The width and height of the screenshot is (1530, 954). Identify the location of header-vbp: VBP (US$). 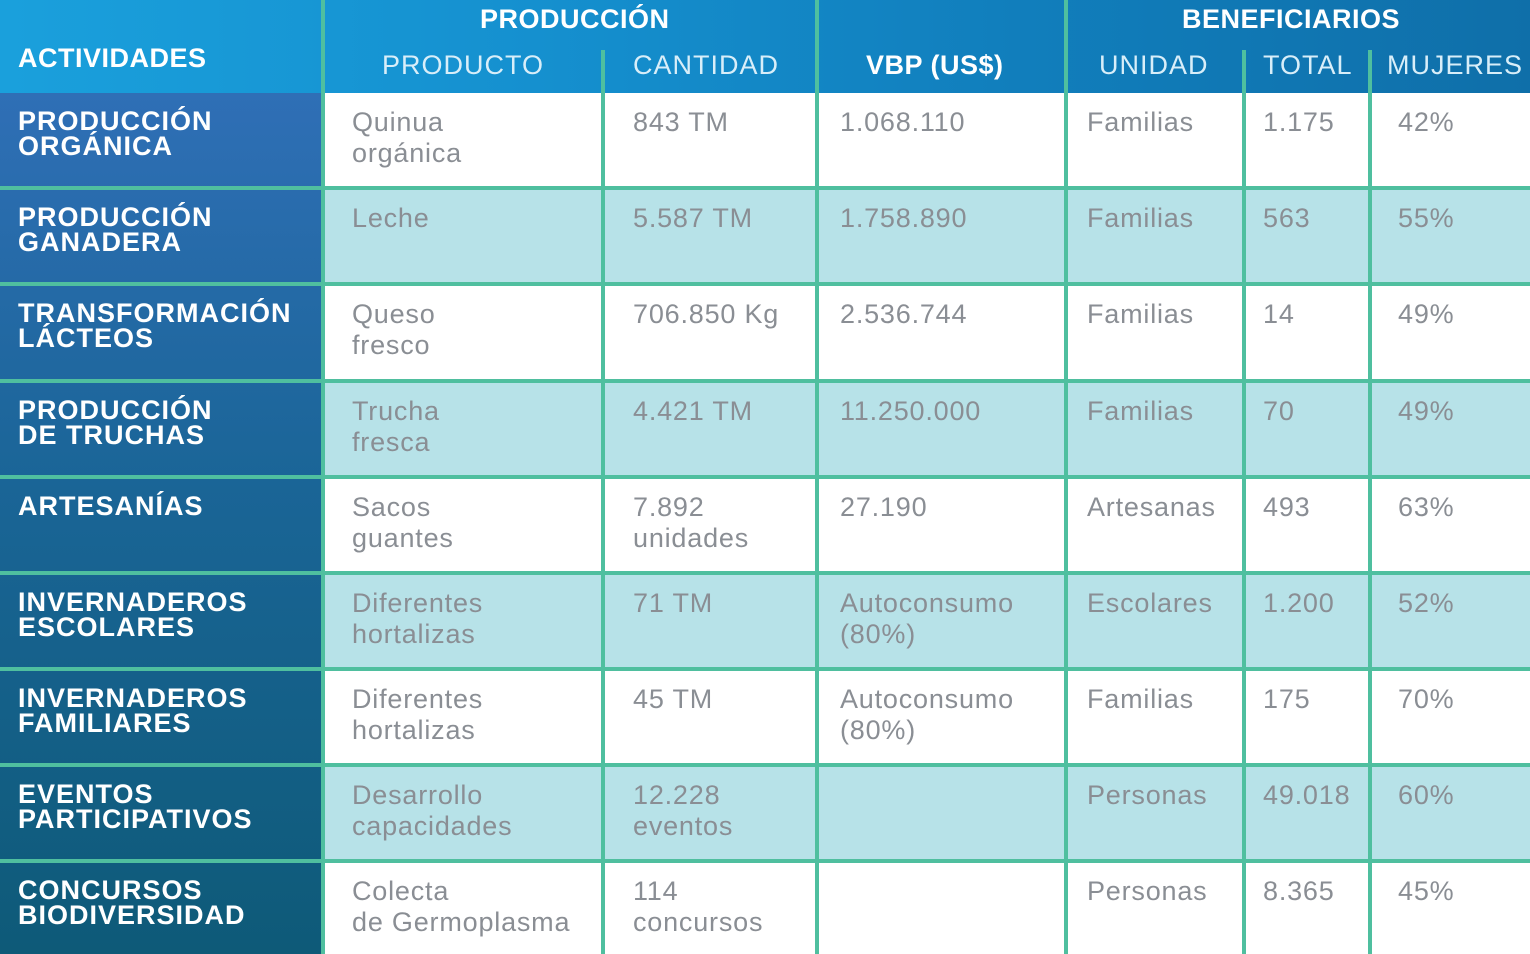
(935, 65).